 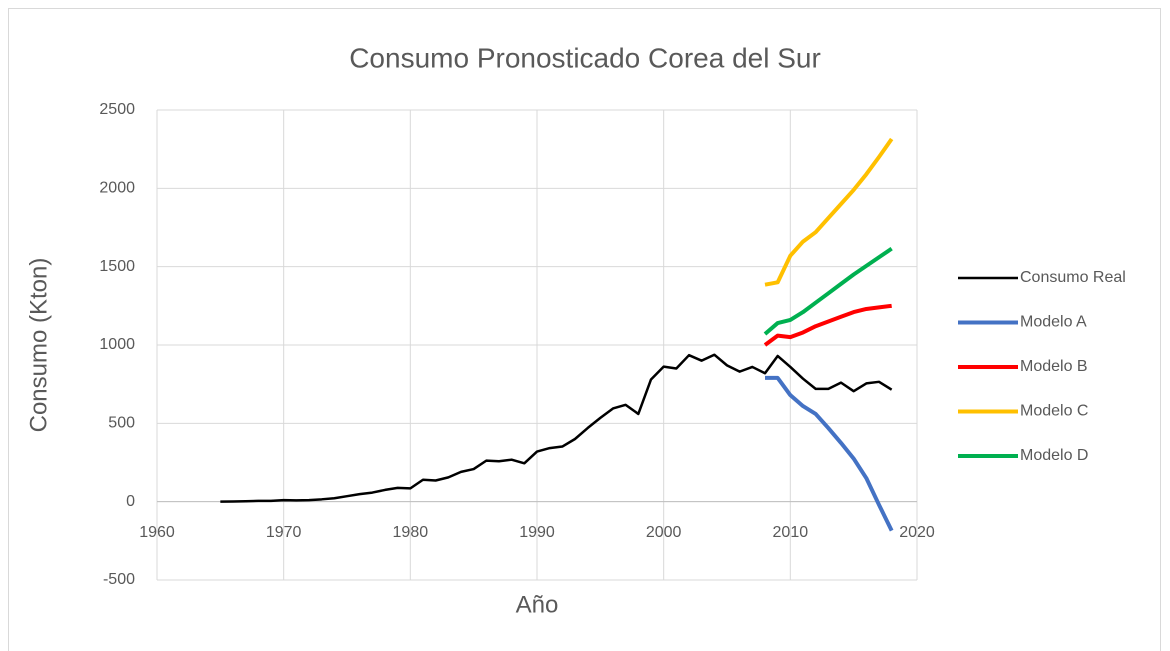 I want to click on y-tick-label: 500, so click(x=121, y=423).